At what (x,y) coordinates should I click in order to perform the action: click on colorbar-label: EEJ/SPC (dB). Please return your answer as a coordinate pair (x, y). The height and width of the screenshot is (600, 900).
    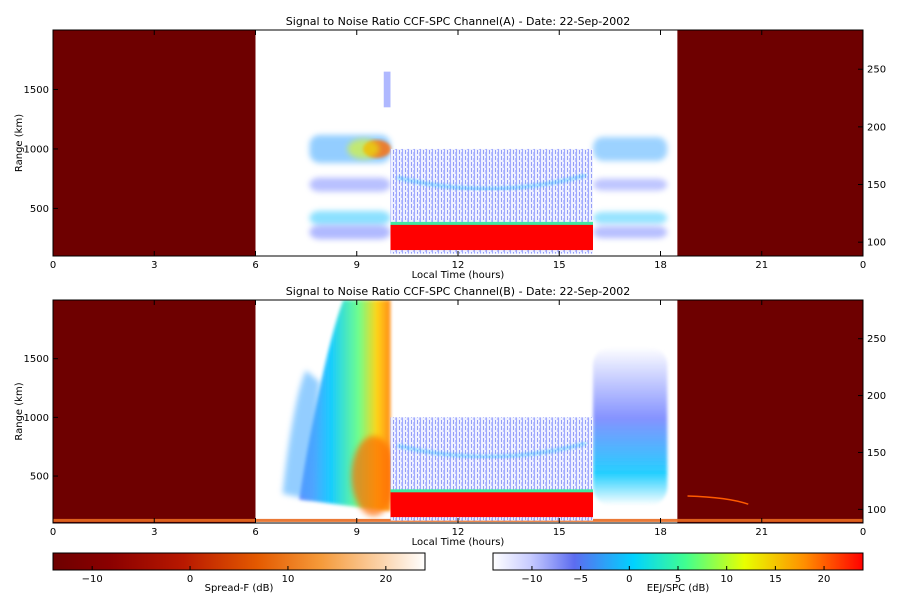
    Looking at the image, I should click on (678, 588).